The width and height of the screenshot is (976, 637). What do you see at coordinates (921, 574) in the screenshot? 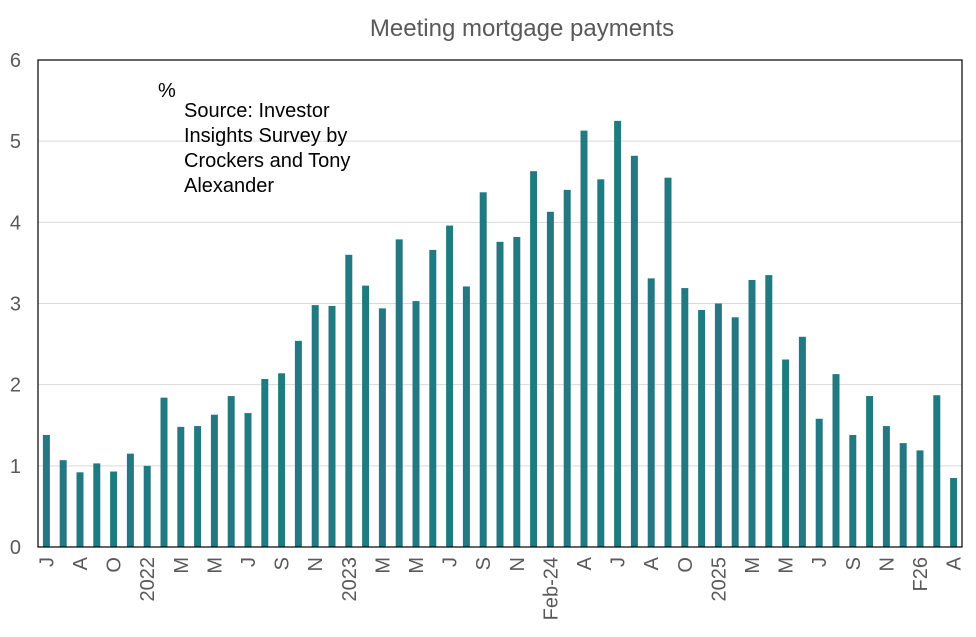
I see `x-tick-label: F26` at bounding box center [921, 574].